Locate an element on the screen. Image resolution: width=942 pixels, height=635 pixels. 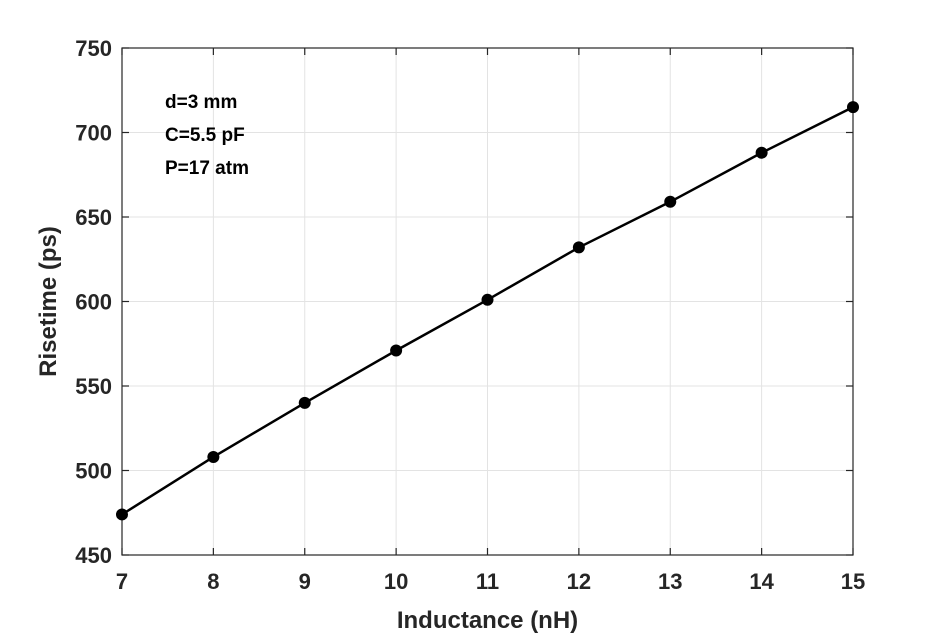
y-tick-label: 650 is located at coordinates (93, 217).